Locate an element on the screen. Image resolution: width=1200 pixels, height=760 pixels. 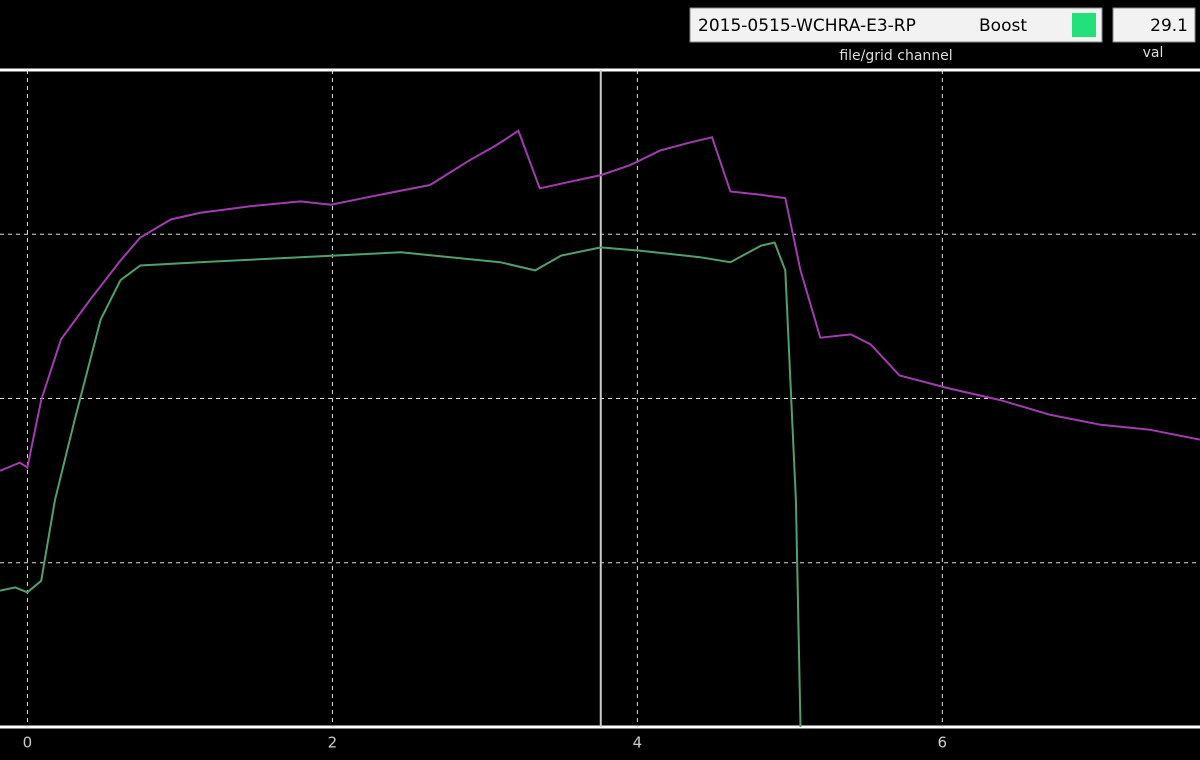
value: 29.1 is located at coordinates (1169, 26).